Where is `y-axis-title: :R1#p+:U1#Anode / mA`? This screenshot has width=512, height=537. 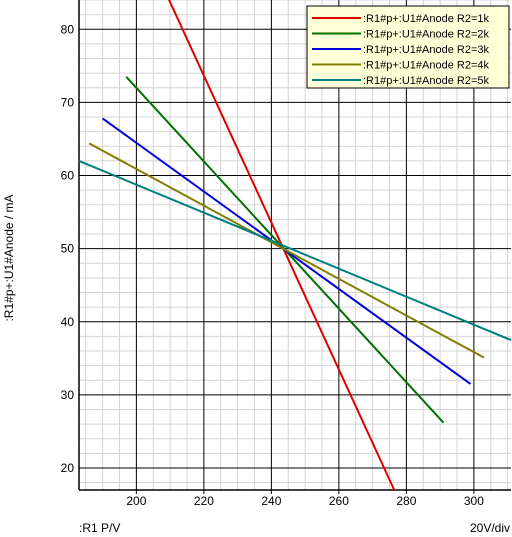
y-axis-title: :R1#p+:U1#Anode / mA is located at coordinates (9, 257).